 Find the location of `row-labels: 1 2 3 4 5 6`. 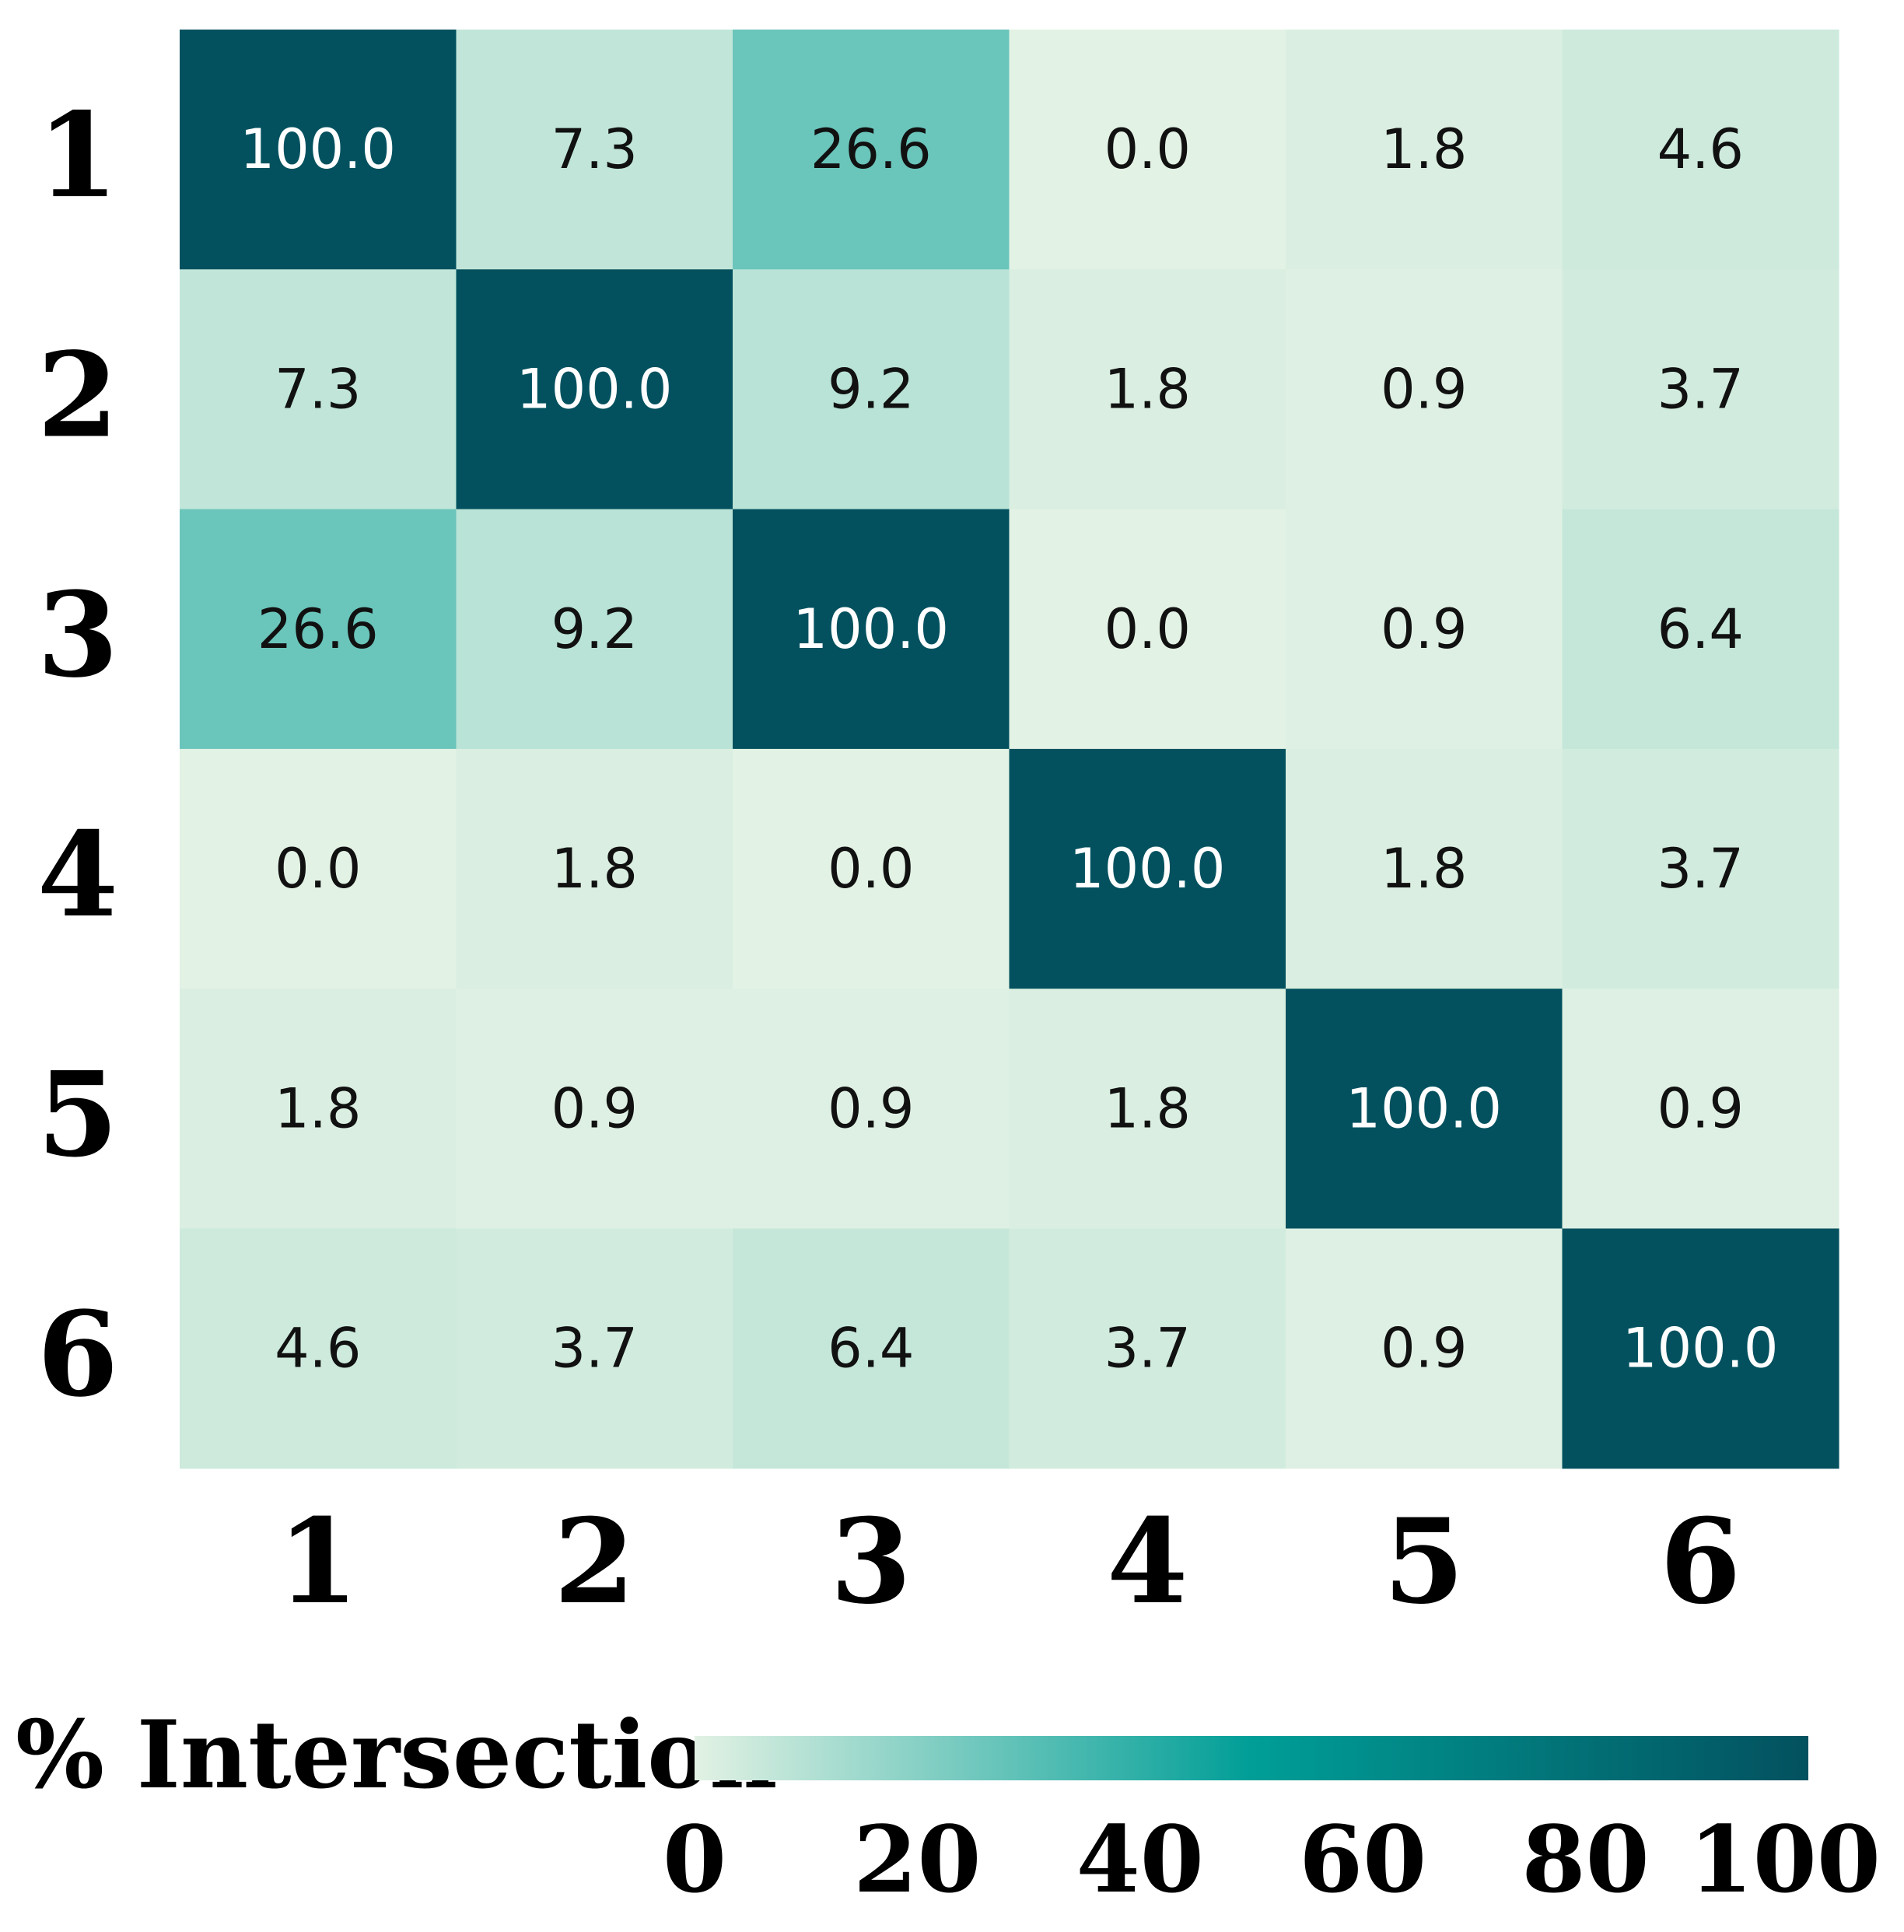

row-labels: 1 2 3 4 5 6 is located at coordinates (78, 755).